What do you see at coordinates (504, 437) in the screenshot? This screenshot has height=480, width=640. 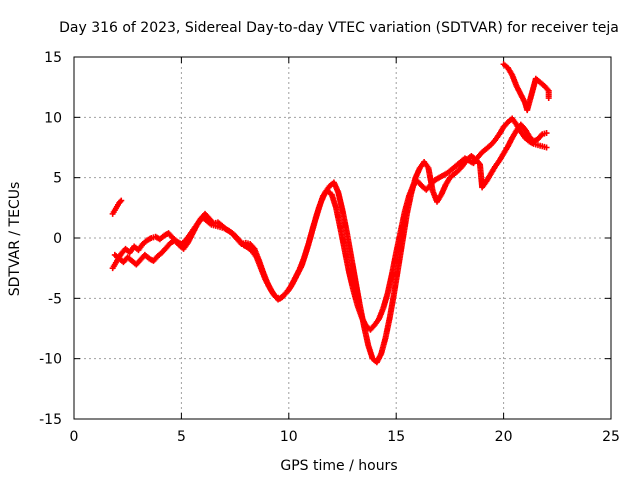 I see `x-tick-label-4: 20` at bounding box center [504, 437].